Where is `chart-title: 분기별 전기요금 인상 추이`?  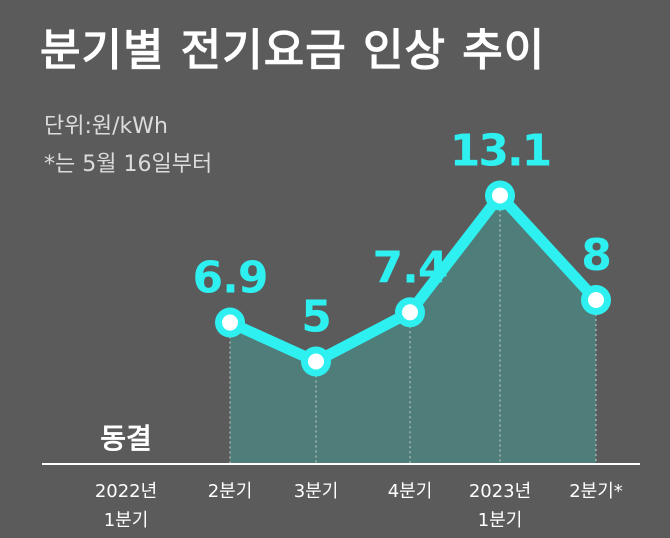
chart-title: 분기별 전기요금 인상 추이 is located at coordinates (293, 50).